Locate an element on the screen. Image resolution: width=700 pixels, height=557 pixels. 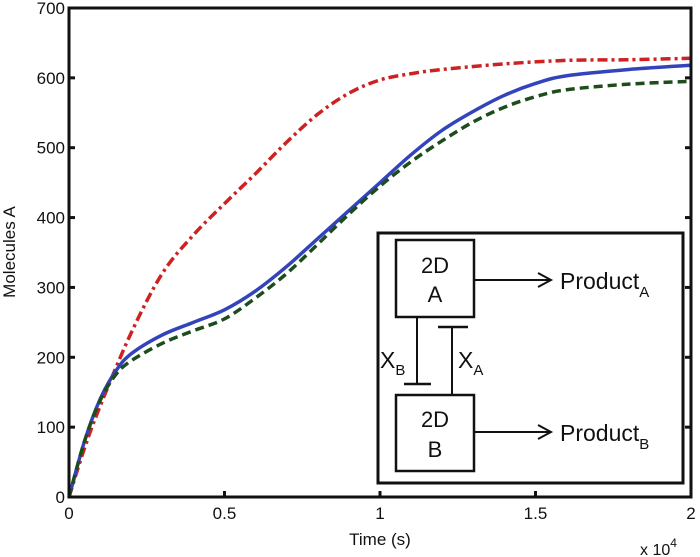
y-tick-label: 200 is located at coordinates (51, 357).